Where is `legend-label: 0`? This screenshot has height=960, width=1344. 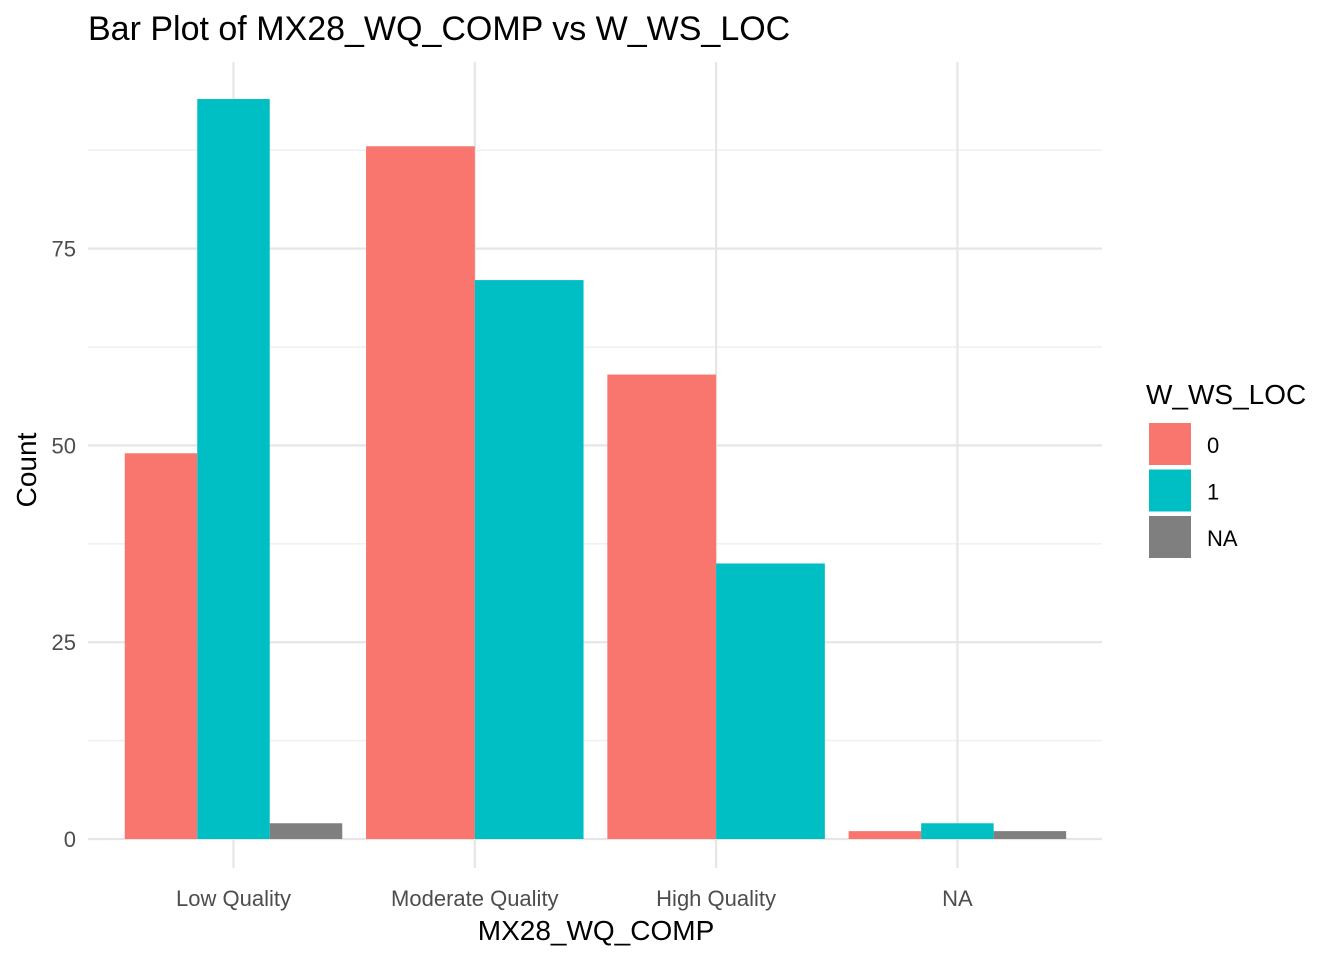 legend-label: 0 is located at coordinates (1213, 445).